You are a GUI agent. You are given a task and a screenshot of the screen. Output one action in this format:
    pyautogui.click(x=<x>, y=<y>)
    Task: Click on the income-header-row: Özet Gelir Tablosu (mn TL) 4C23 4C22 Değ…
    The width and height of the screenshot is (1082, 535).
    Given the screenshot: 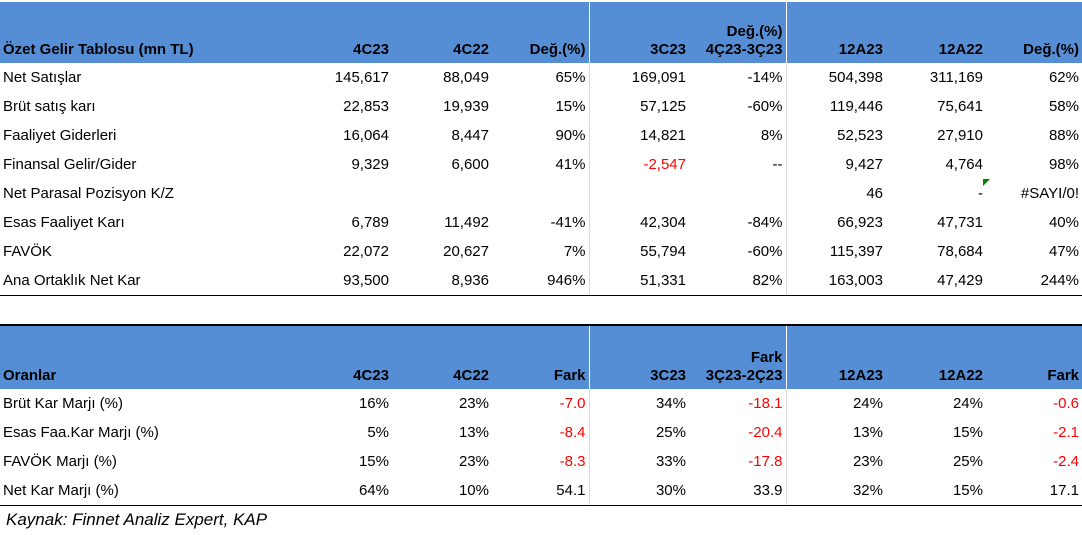 What is the action you would take?
    pyautogui.click(x=541, y=32)
    